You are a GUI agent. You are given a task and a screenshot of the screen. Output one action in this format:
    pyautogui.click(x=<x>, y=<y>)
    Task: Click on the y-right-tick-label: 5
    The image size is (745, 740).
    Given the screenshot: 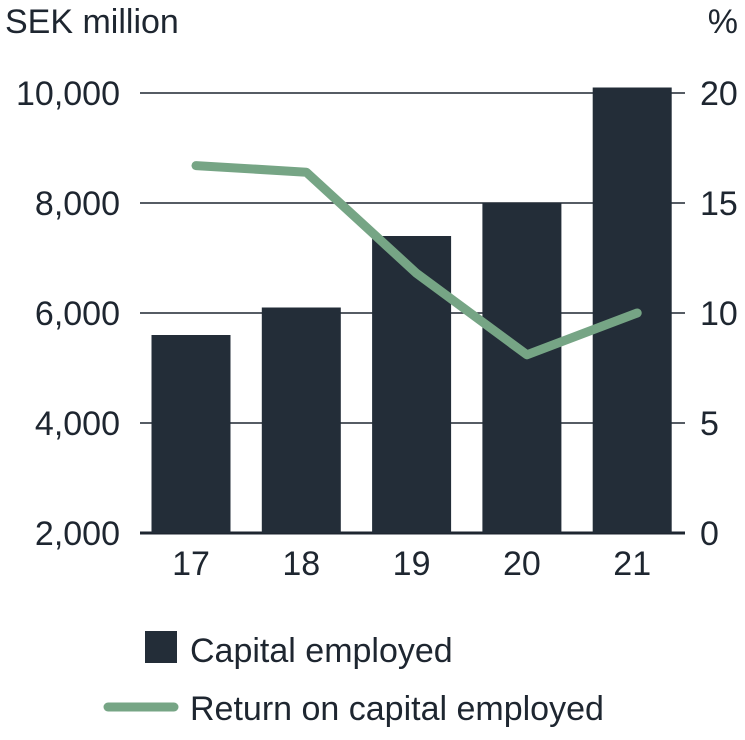 What is the action you would take?
    pyautogui.click(x=709, y=424)
    